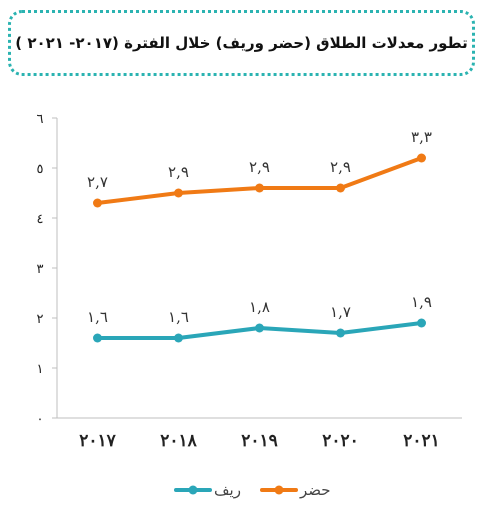 This screenshot has height=522, width=489. Describe the element at coordinates (421, 302) in the screenshot. I see `data-label: ١,٩` at that location.